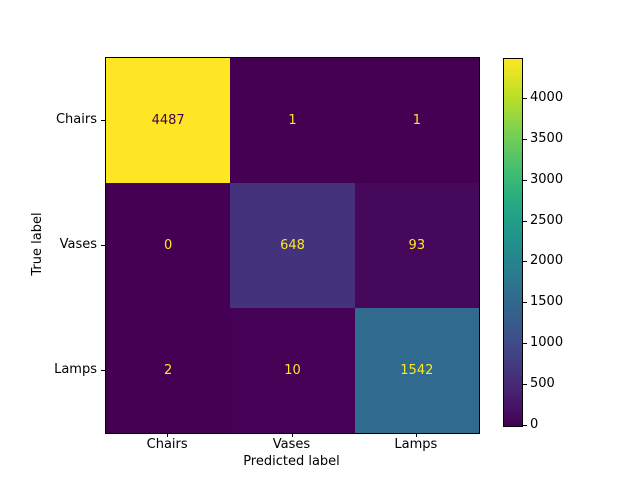 Image resolution: width=640 pixels, height=480 pixels. Describe the element at coordinates (78, 244) in the screenshot. I see `y-tick-label: Vases` at that location.